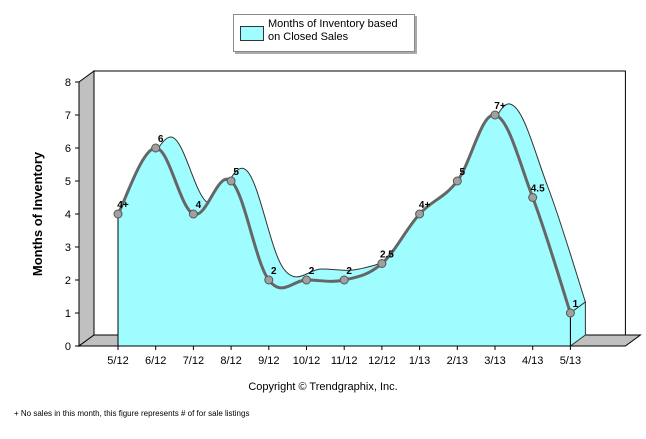 This screenshot has height=439, width=646. I want to click on data-label: 1, so click(576, 304).